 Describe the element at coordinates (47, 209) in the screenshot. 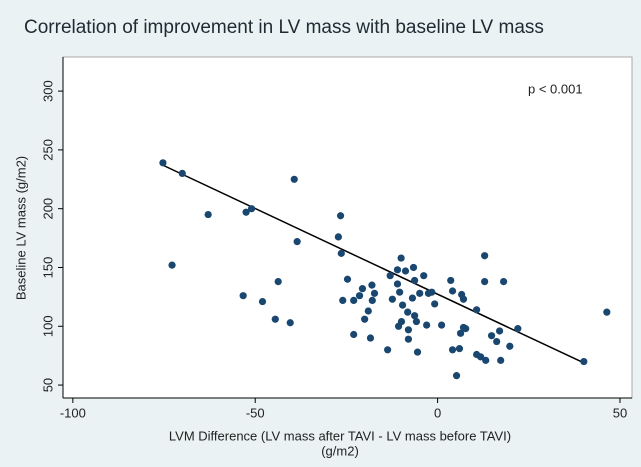

I see `y-tick-label: 200` at that location.